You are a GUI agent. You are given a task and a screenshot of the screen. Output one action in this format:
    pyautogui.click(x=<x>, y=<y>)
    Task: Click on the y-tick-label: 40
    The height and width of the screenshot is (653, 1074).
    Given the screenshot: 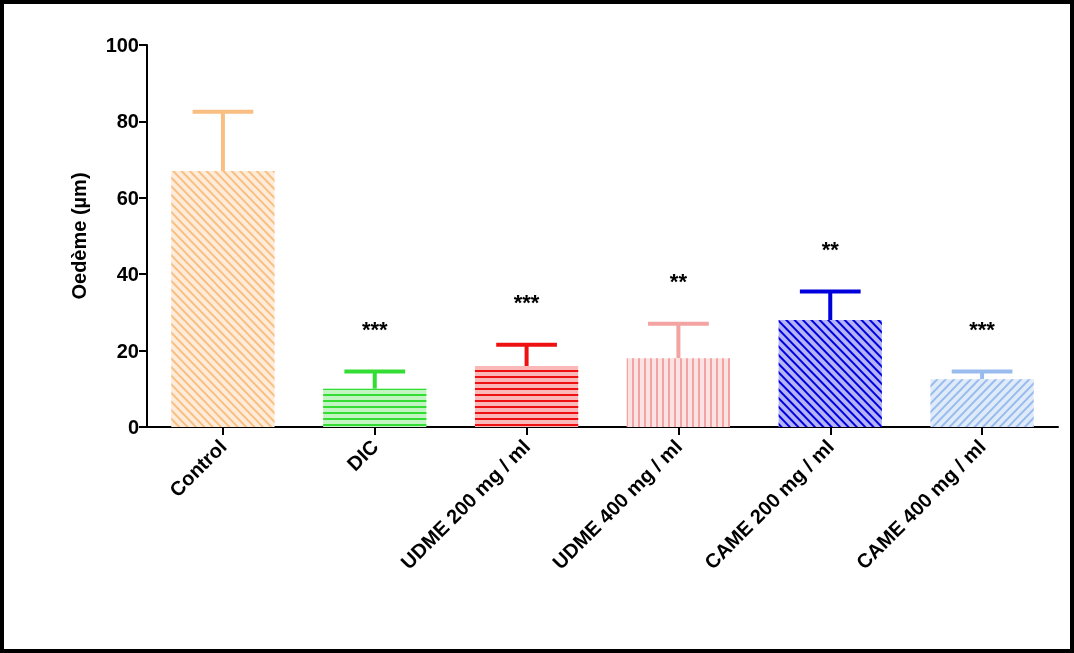 What is the action you would take?
    pyautogui.click(x=127, y=274)
    